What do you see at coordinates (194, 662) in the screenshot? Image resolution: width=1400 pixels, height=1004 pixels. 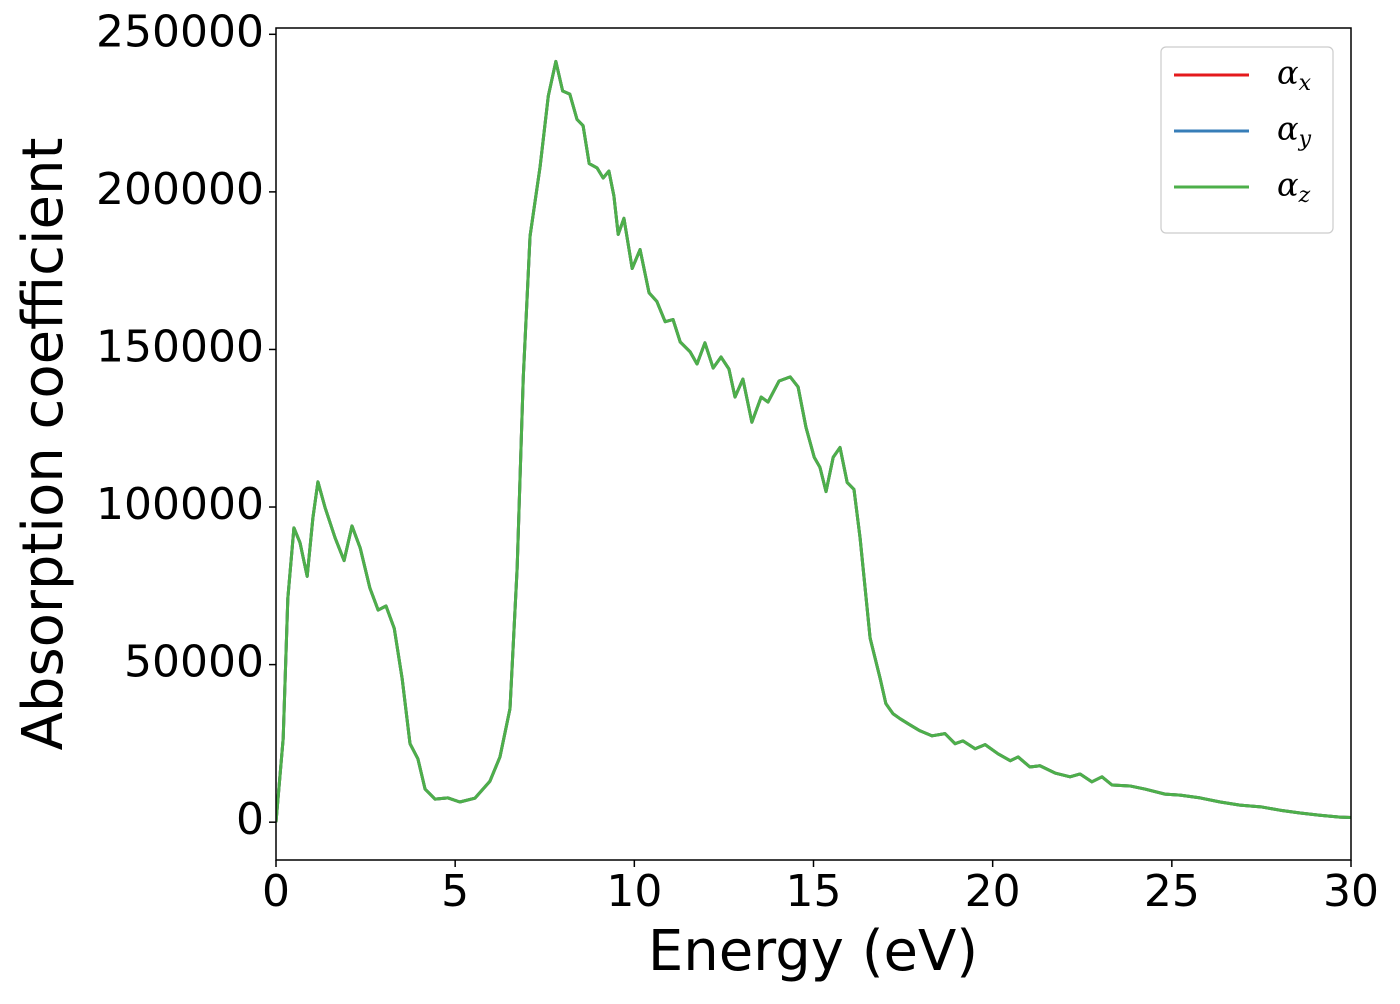 I see `y-tick-label: 50000` at bounding box center [194, 662].